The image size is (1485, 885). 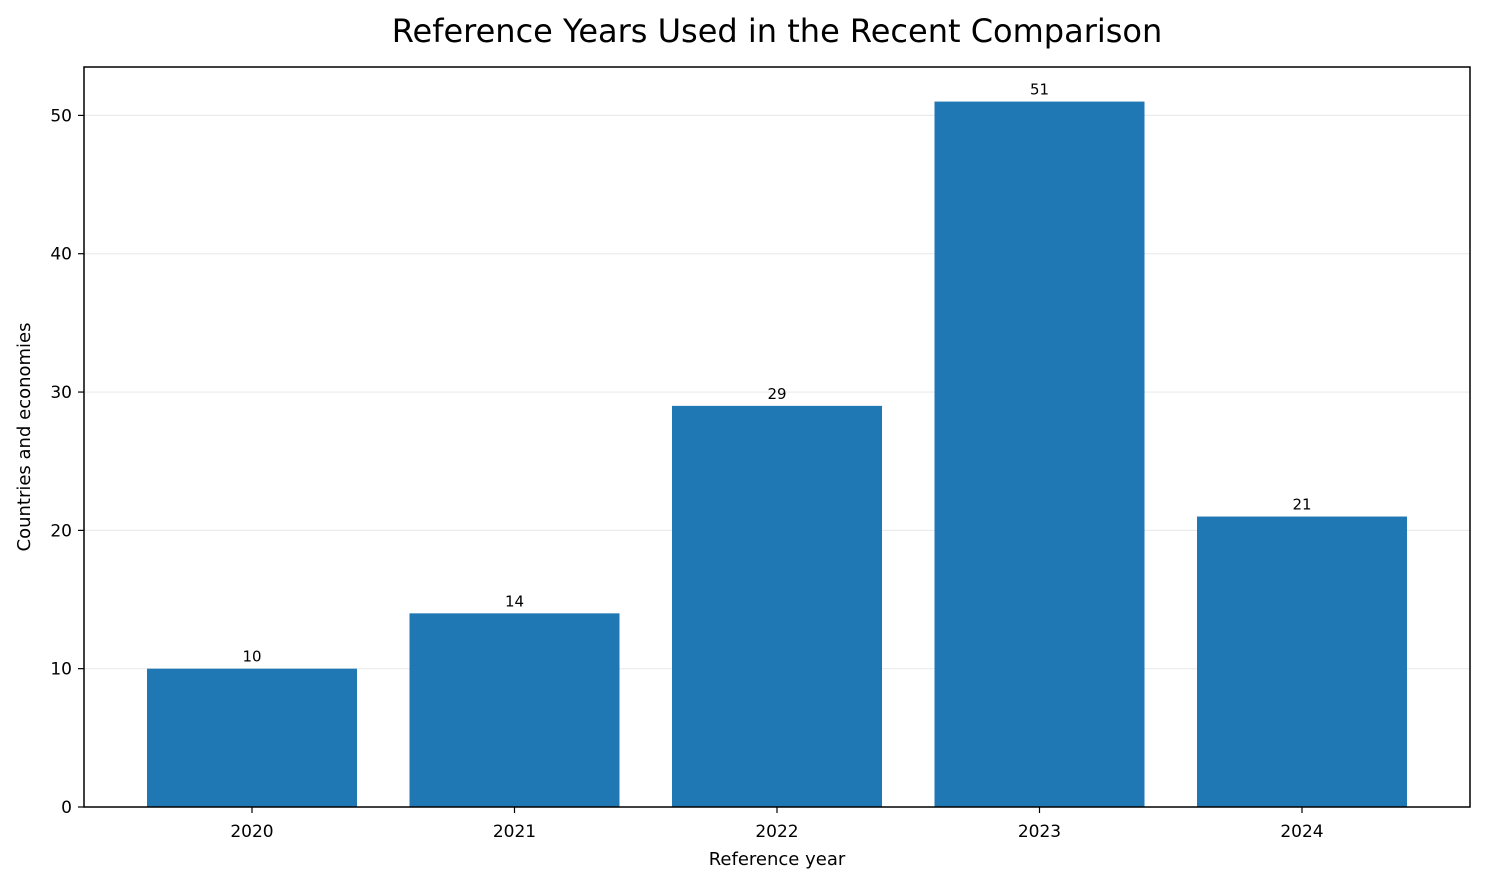 What do you see at coordinates (514, 710) in the screenshot?
I see `bar-2021` at bounding box center [514, 710].